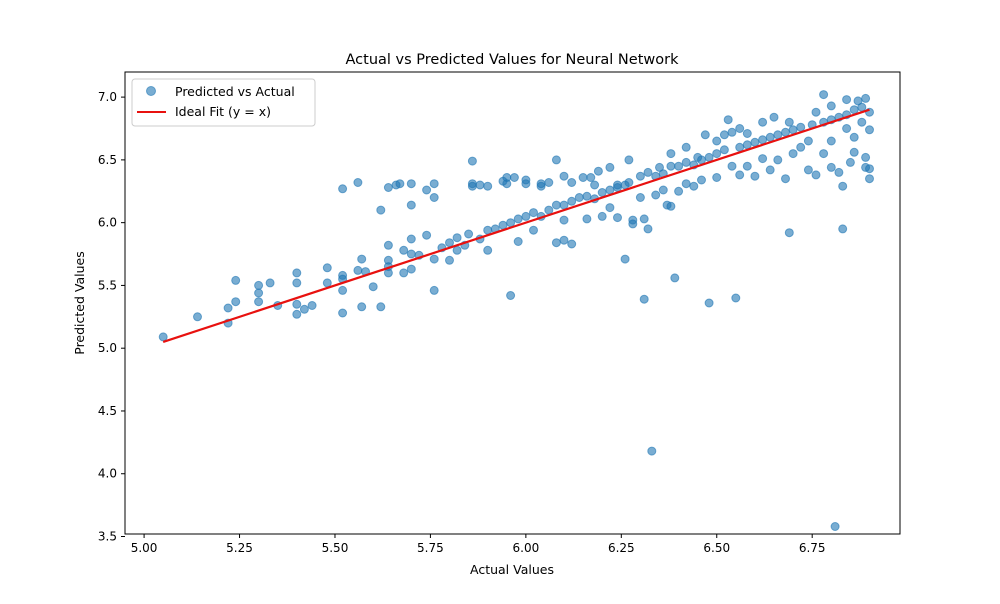 The height and width of the screenshot is (604, 1000). What do you see at coordinates (107, 348) in the screenshot?
I see `y-tick-label: 5.0` at bounding box center [107, 348].